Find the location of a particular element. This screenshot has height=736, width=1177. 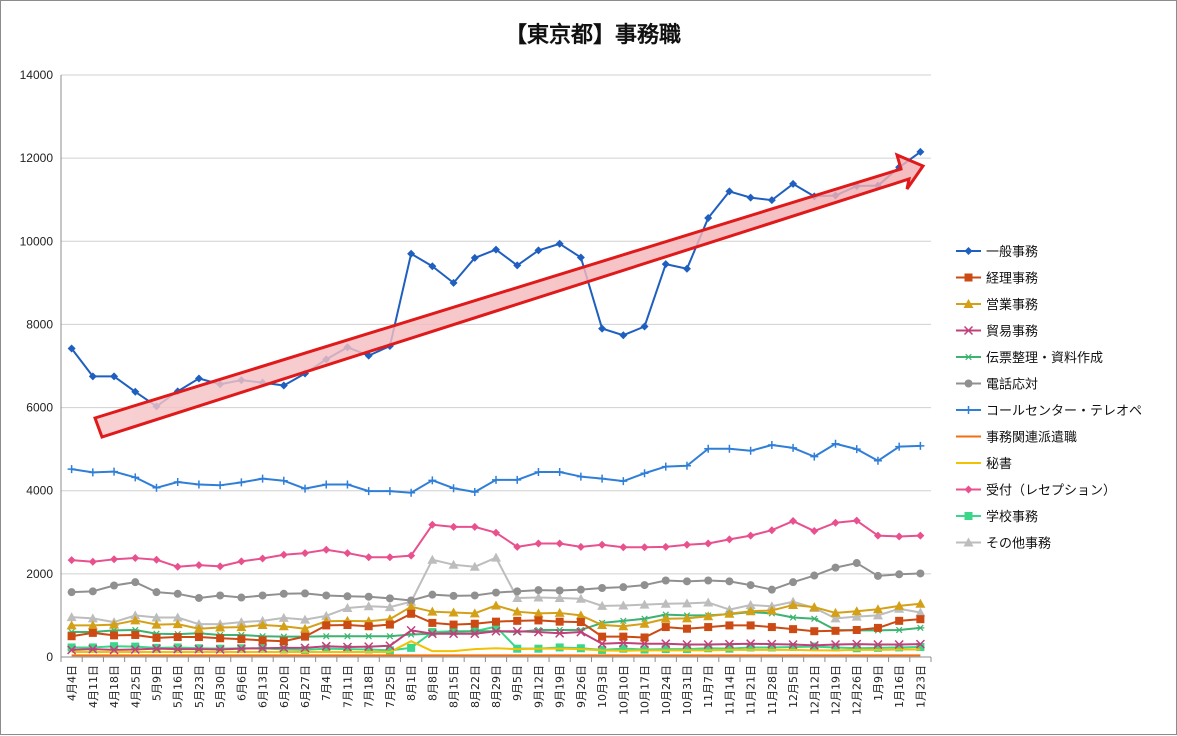

y-tick-label: 4000 is located at coordinates (39, 491).